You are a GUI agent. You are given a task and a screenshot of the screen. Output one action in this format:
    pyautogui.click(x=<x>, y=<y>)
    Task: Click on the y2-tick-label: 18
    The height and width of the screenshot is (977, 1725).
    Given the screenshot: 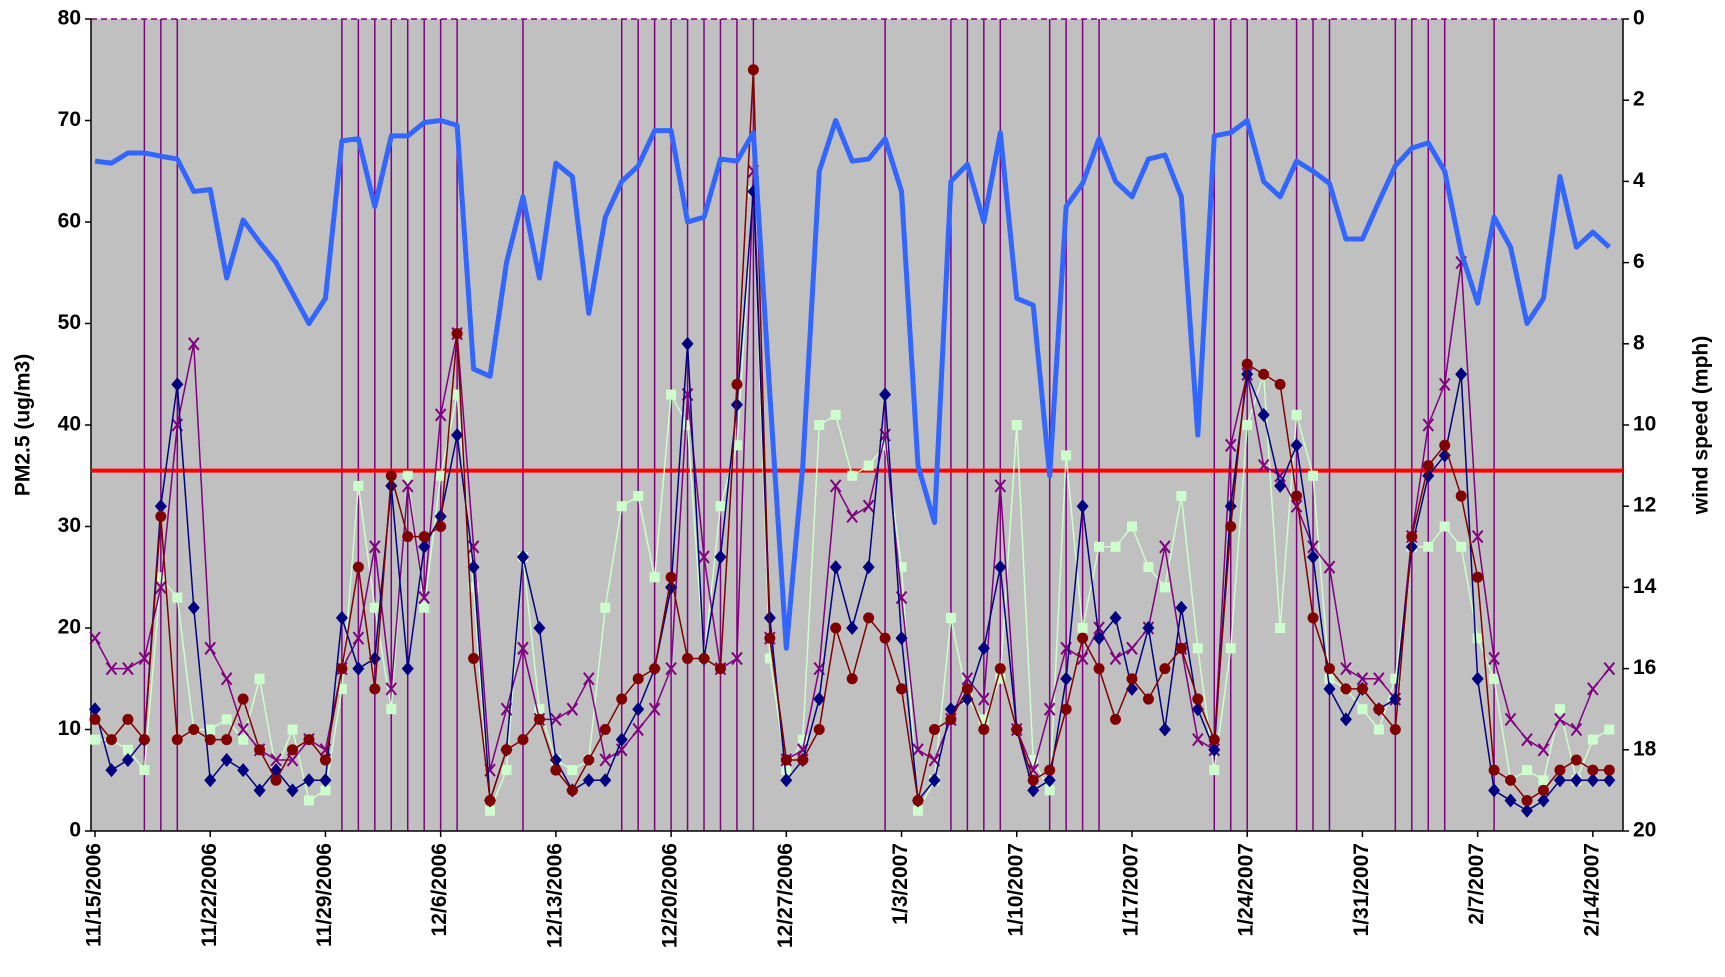 What is the action you would take?
    pyautogui.click(x=1645, y=748)
    